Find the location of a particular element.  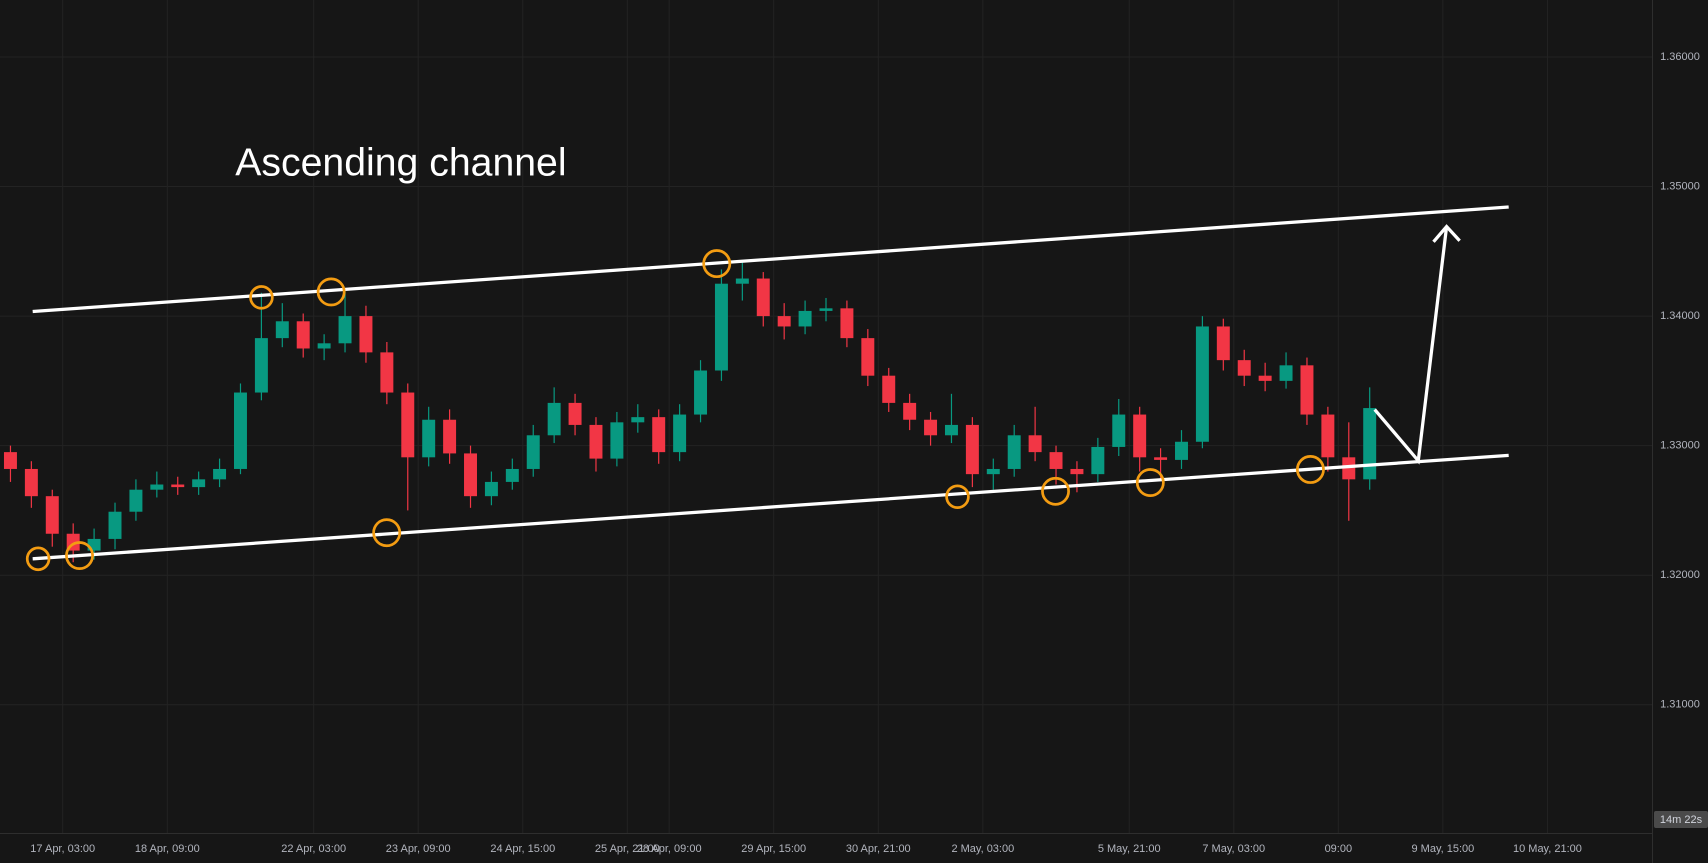

y-tick-label: 1.31000 is located at coordinates (1680, 705).